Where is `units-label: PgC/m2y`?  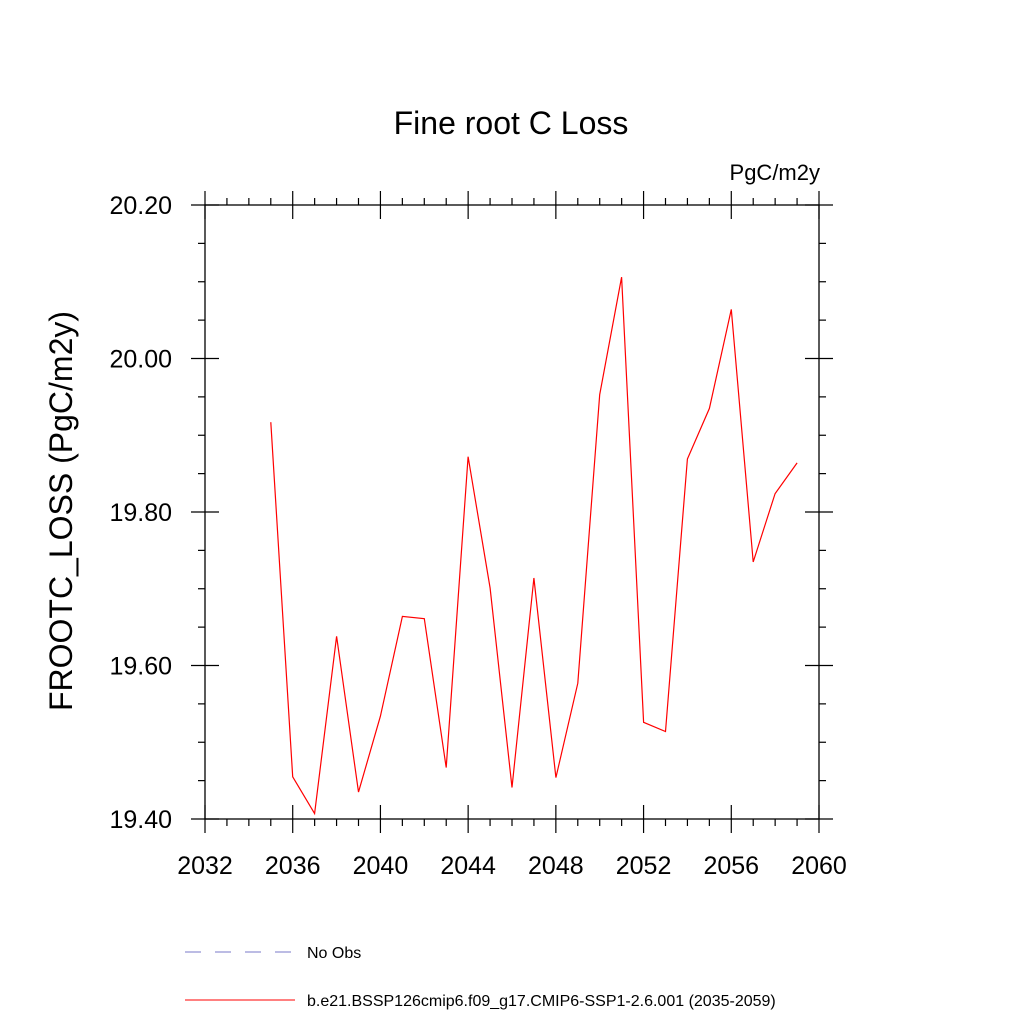
units-label: PgC/m2y is located at coordinates (775, 172).